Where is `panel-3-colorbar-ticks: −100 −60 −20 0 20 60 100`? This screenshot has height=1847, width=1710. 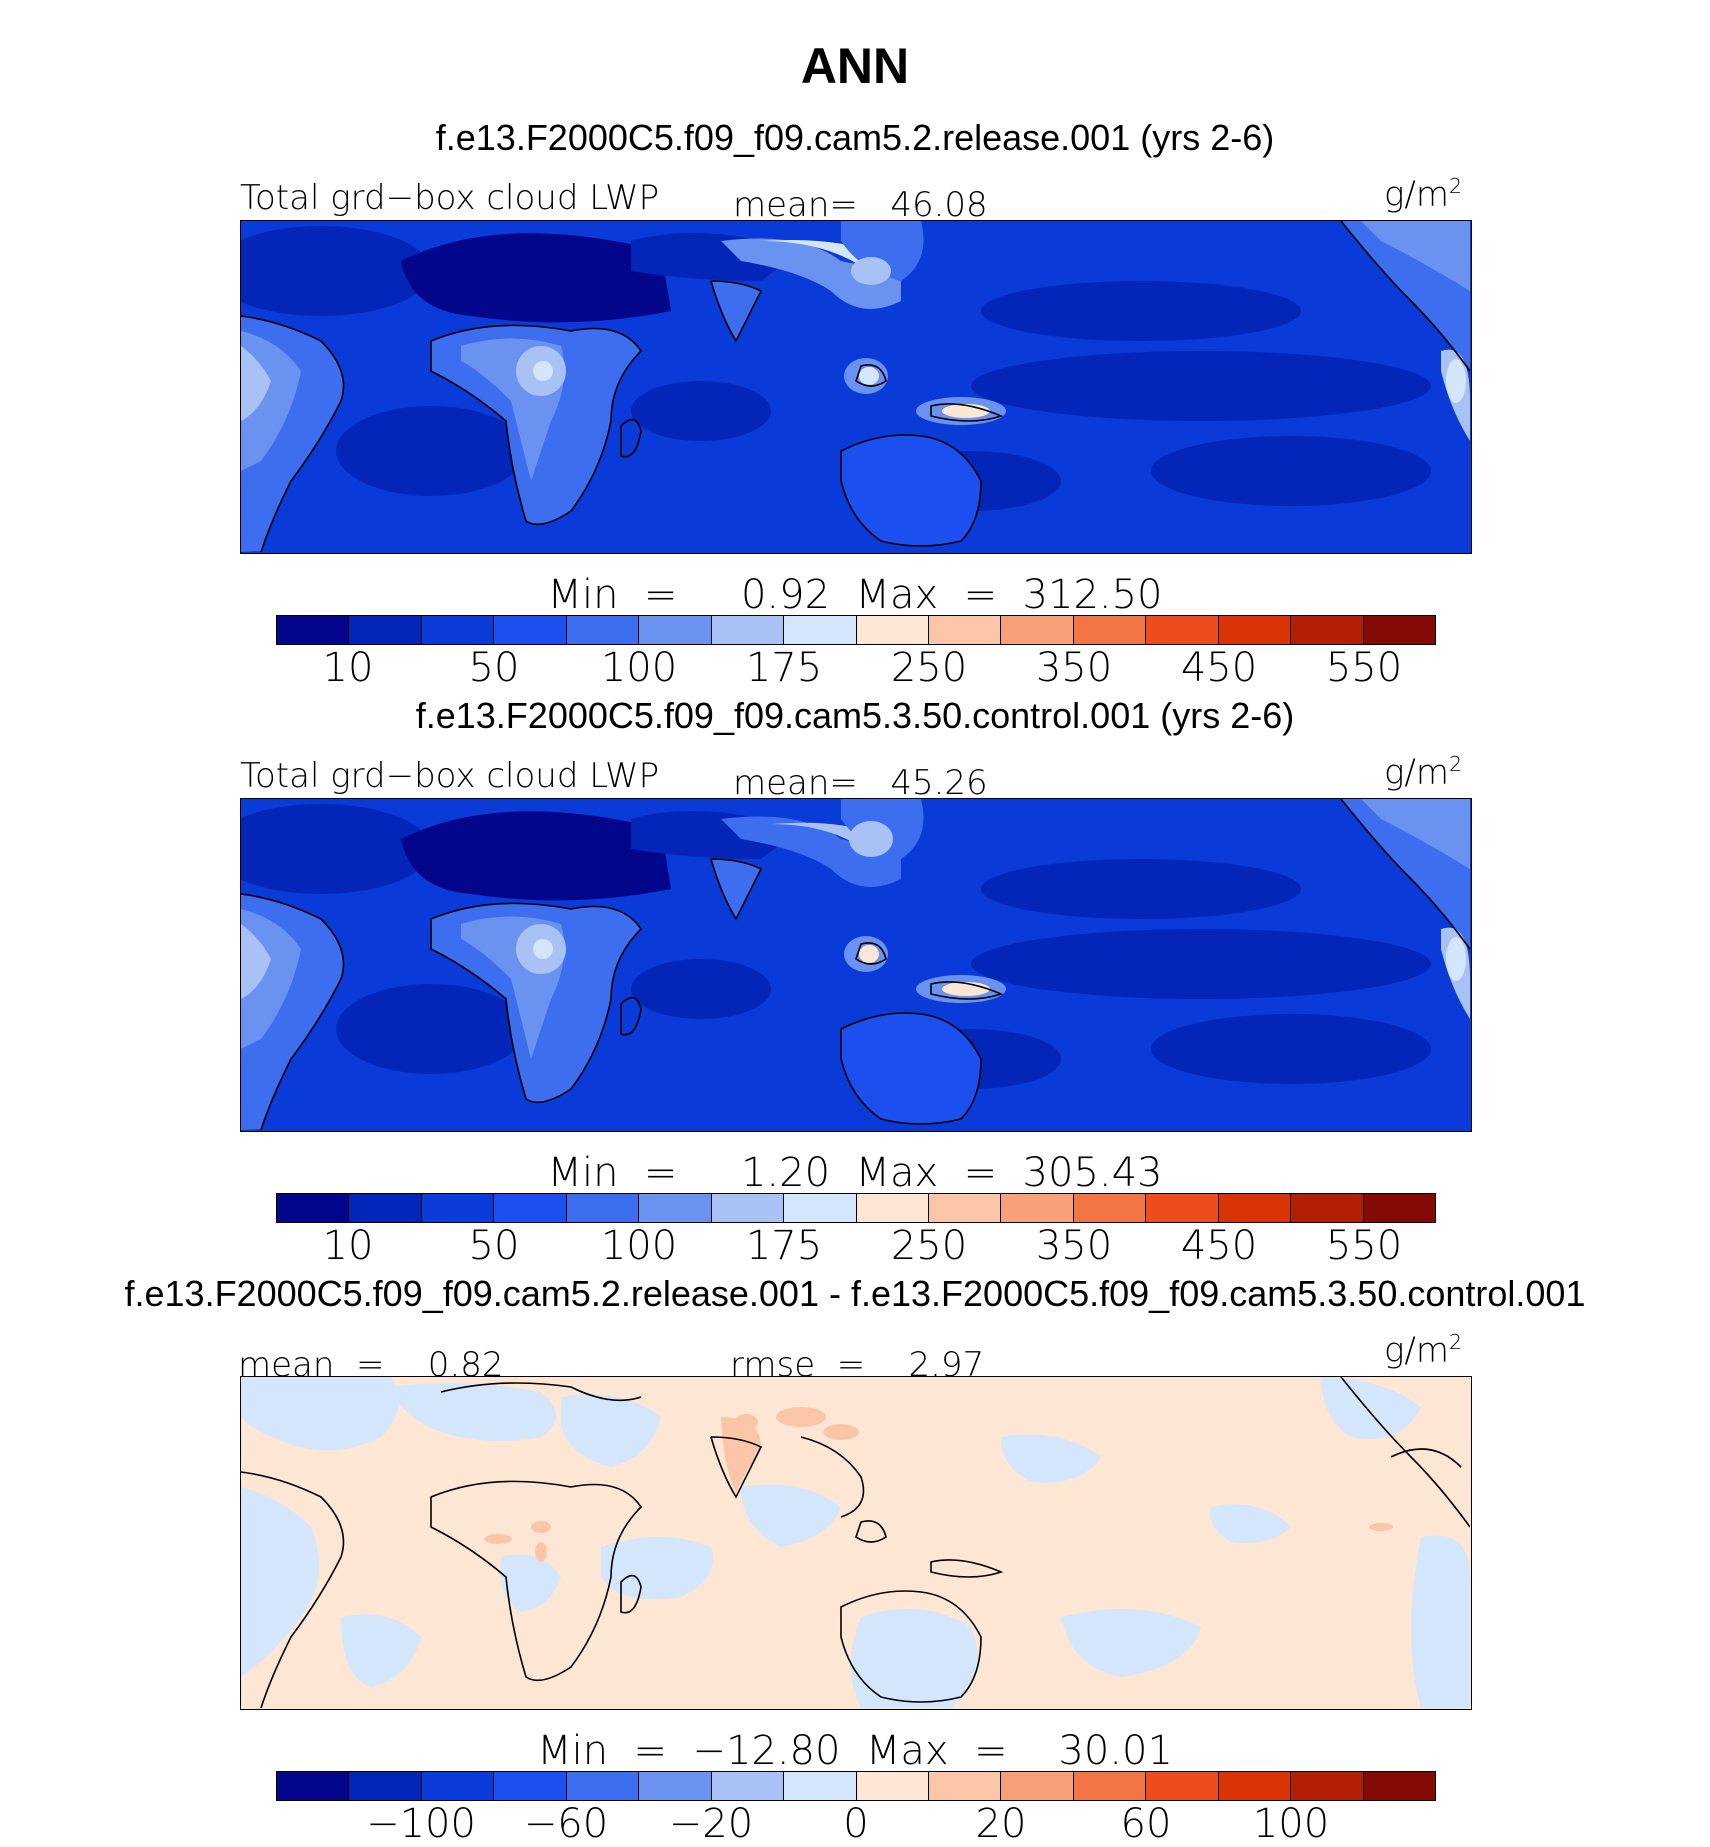
panel-3-colorbar-ticks: −100 −60 −20 0 20 60 100 is located at coordinates (856, 1824).